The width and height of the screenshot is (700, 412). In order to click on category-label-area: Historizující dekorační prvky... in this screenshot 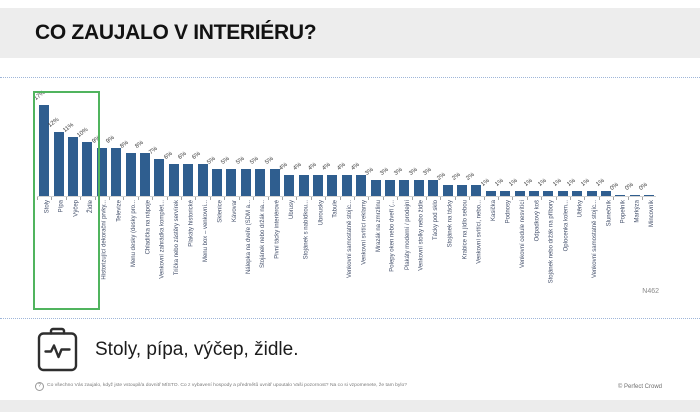, I will do `click(102, 252)`.